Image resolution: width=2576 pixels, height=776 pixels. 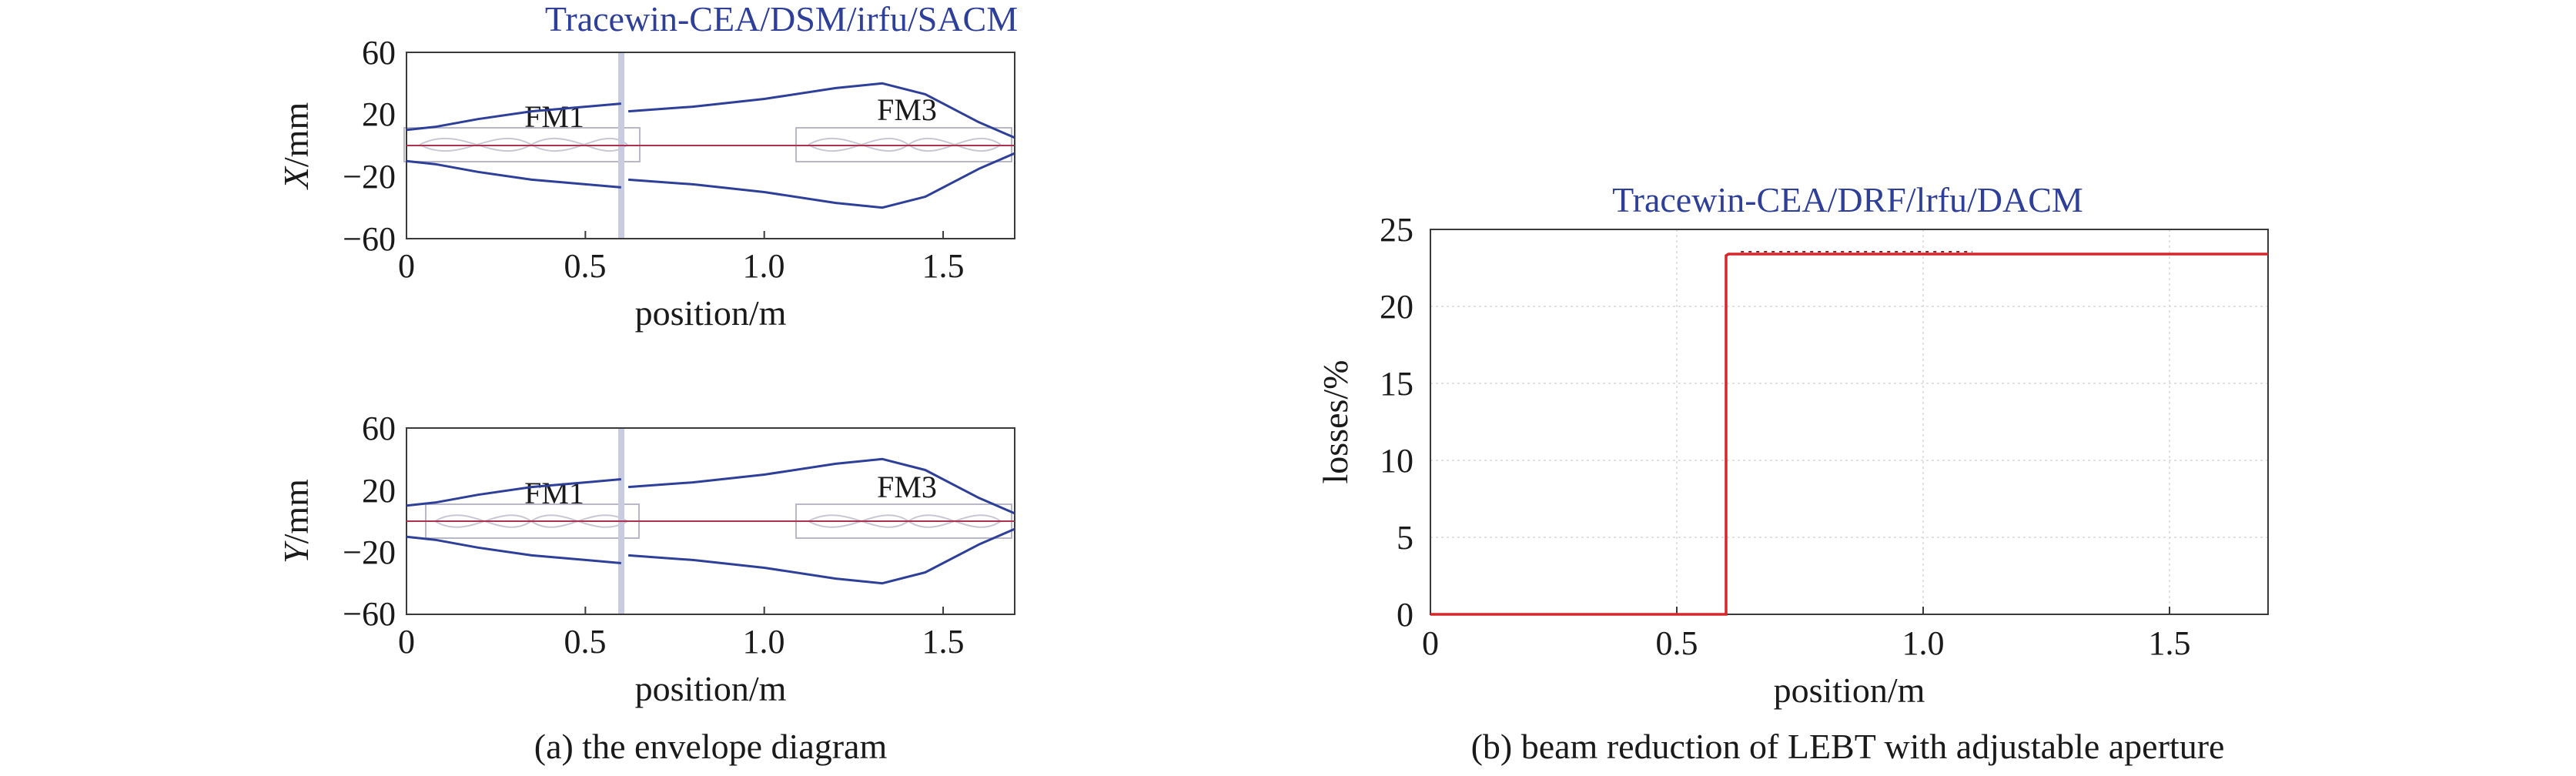 What do you see at coordinates (1397, 384) in the screenshot?
I see `ytick-label: 15` at bounding box center [1397, 384].